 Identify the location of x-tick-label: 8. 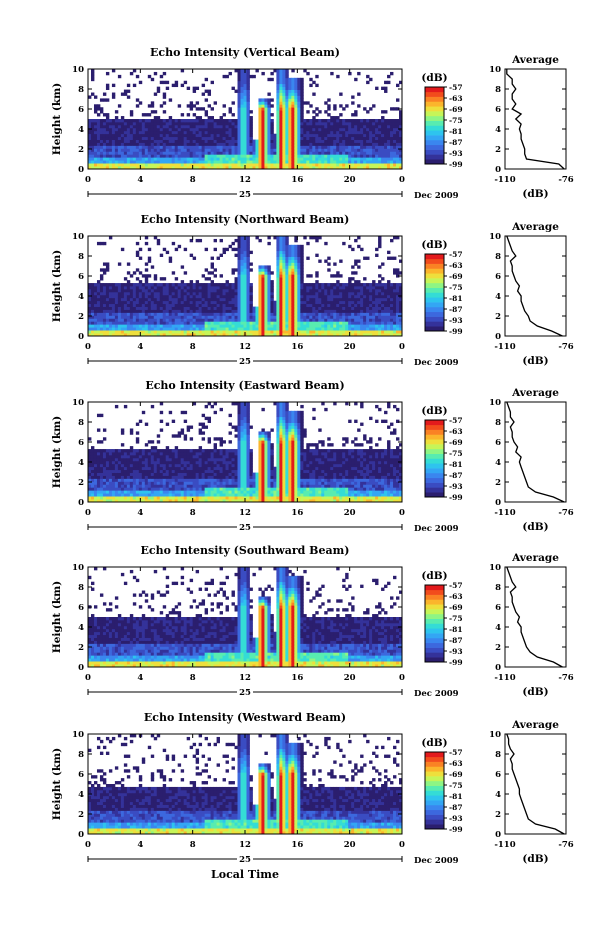
(193, 180).